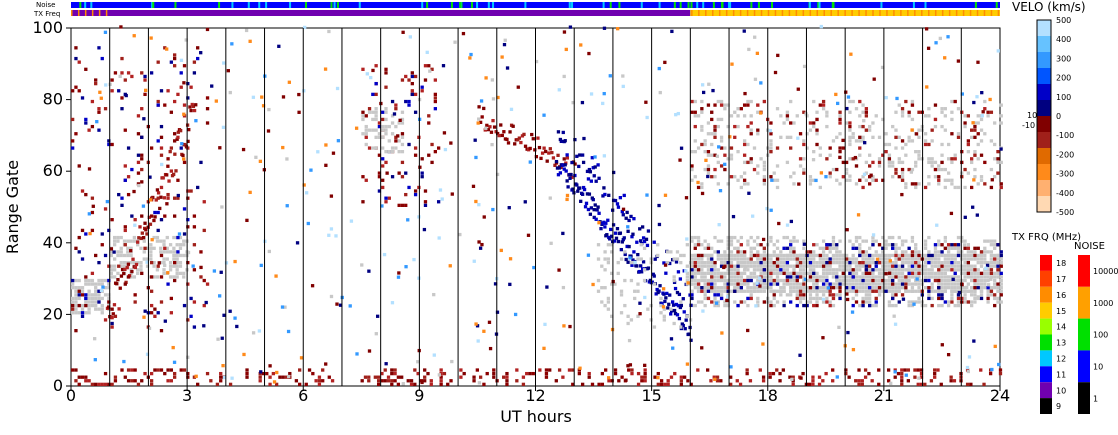 This screenshot has width=1118, height=435. I want to click on txfrq-tick, so click(726, 13).